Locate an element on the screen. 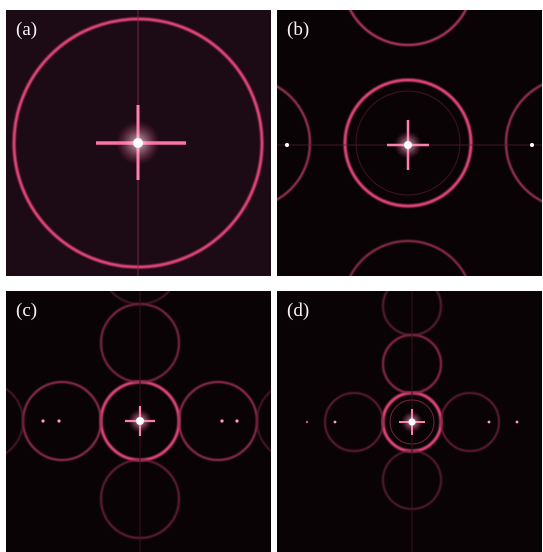 Image resolution: width=543 pixels, height=552 pixels. side-ring-left is located at coordinates (294, 143).